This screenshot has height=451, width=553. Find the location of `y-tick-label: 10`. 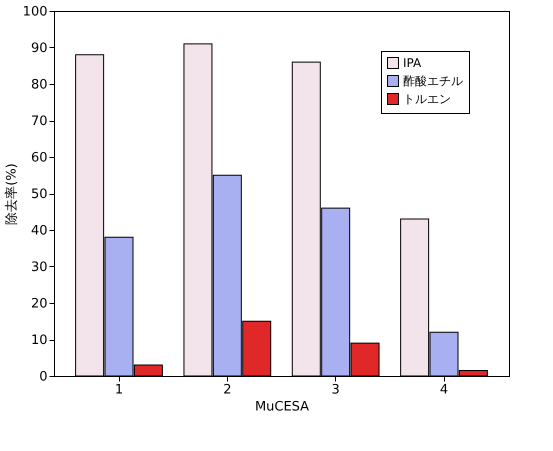

y-tick-label: 10 is located at coordinates (39, 340).